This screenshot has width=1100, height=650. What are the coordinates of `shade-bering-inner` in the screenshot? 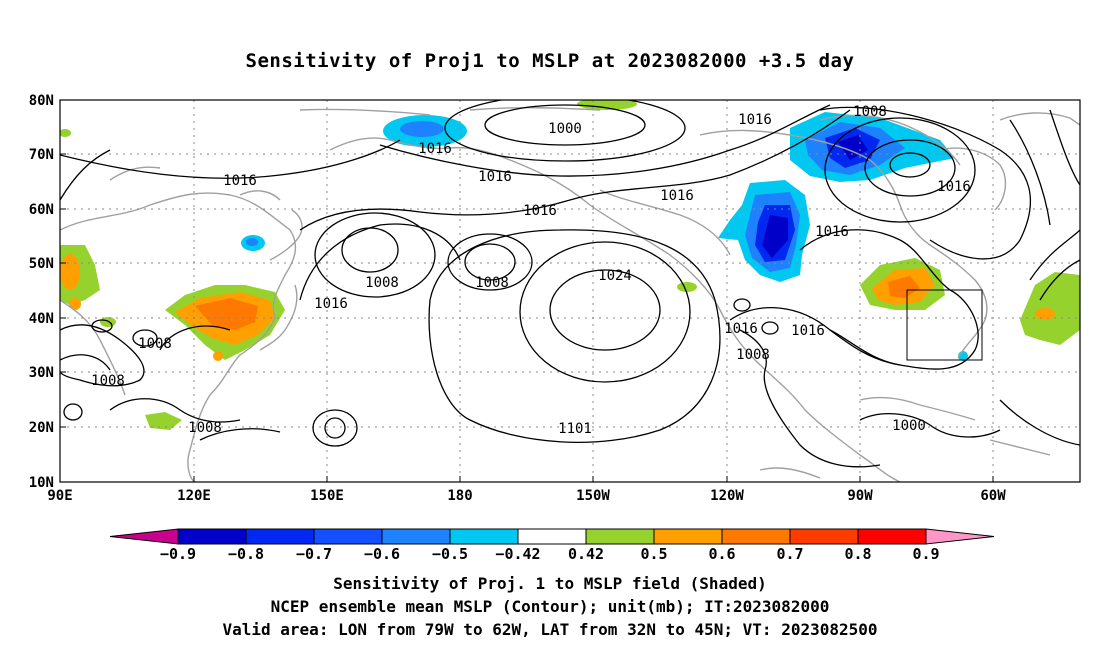 It's located at (422, 129).